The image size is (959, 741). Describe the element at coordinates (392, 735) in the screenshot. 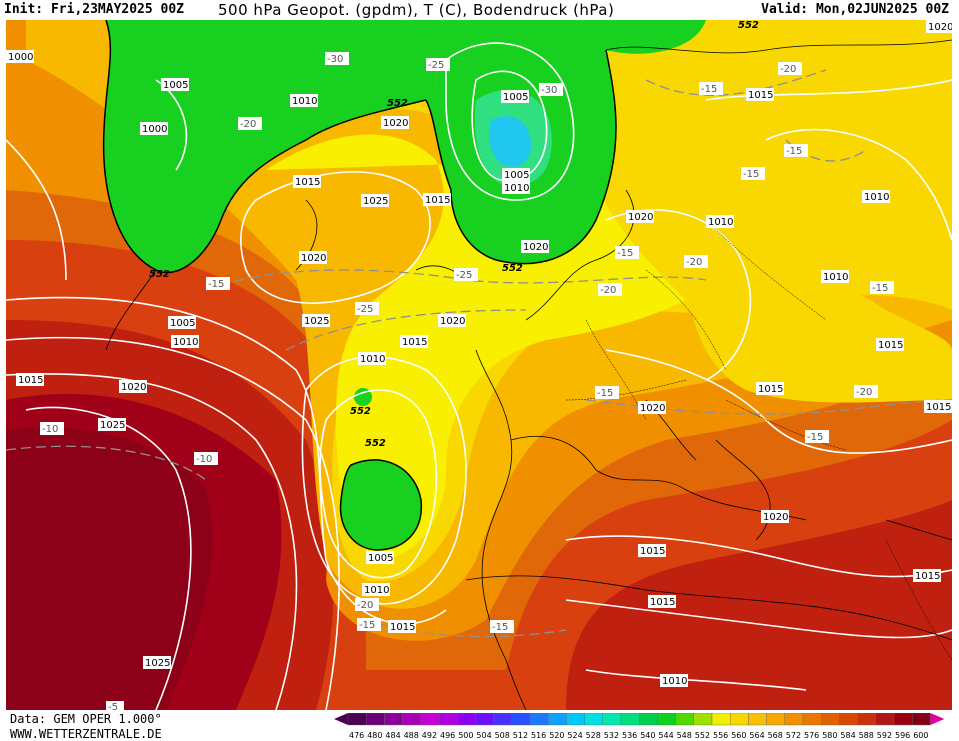

I see `legend-value: 484` at that location.